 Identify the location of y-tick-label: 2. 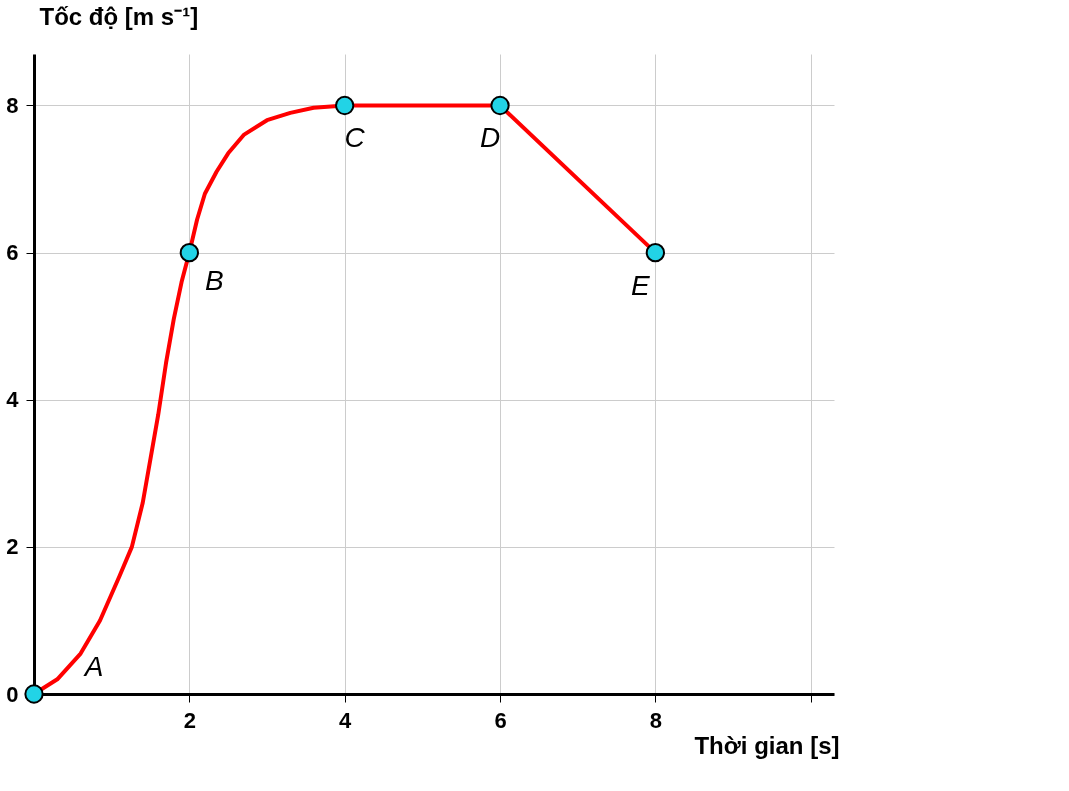
(12, 547).